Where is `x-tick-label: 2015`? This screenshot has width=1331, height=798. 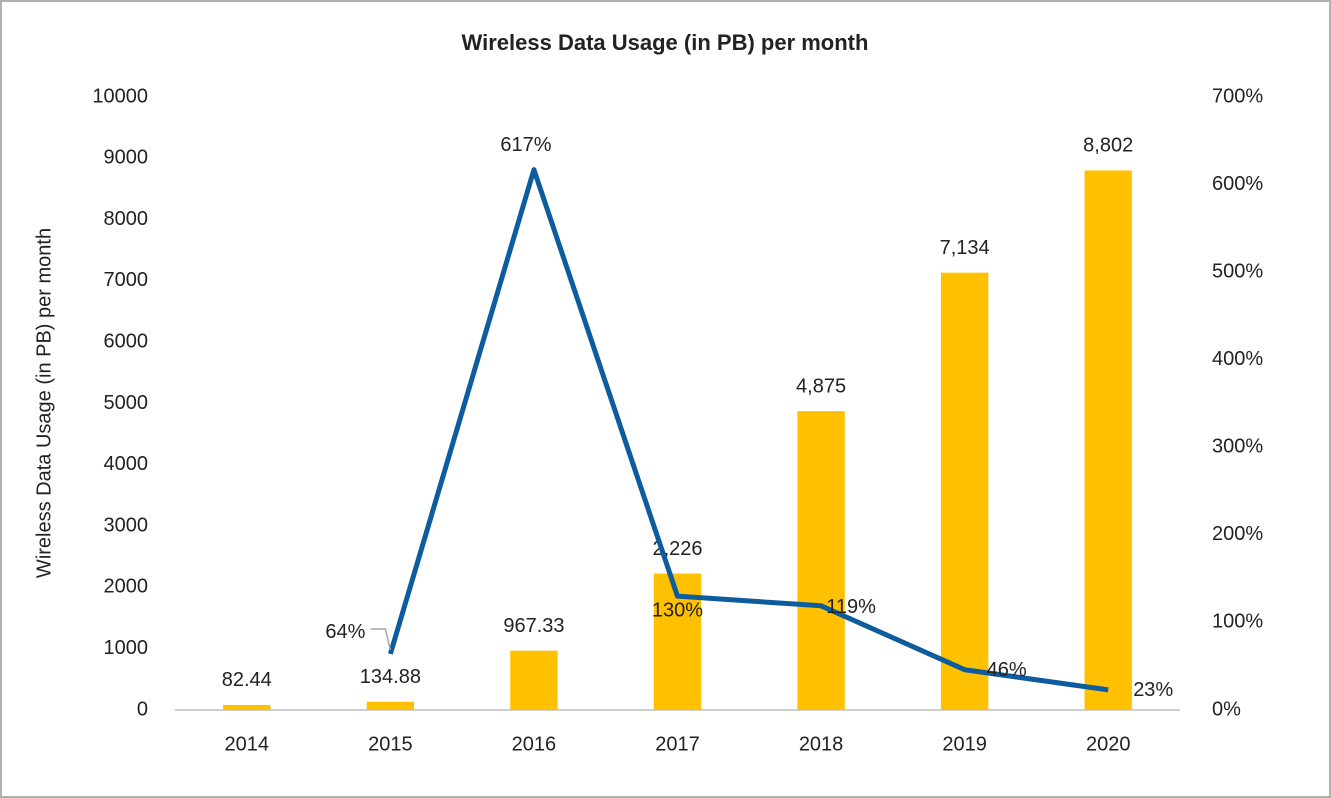 x-tick-label: 2015 is located at coordinates (390, 744).